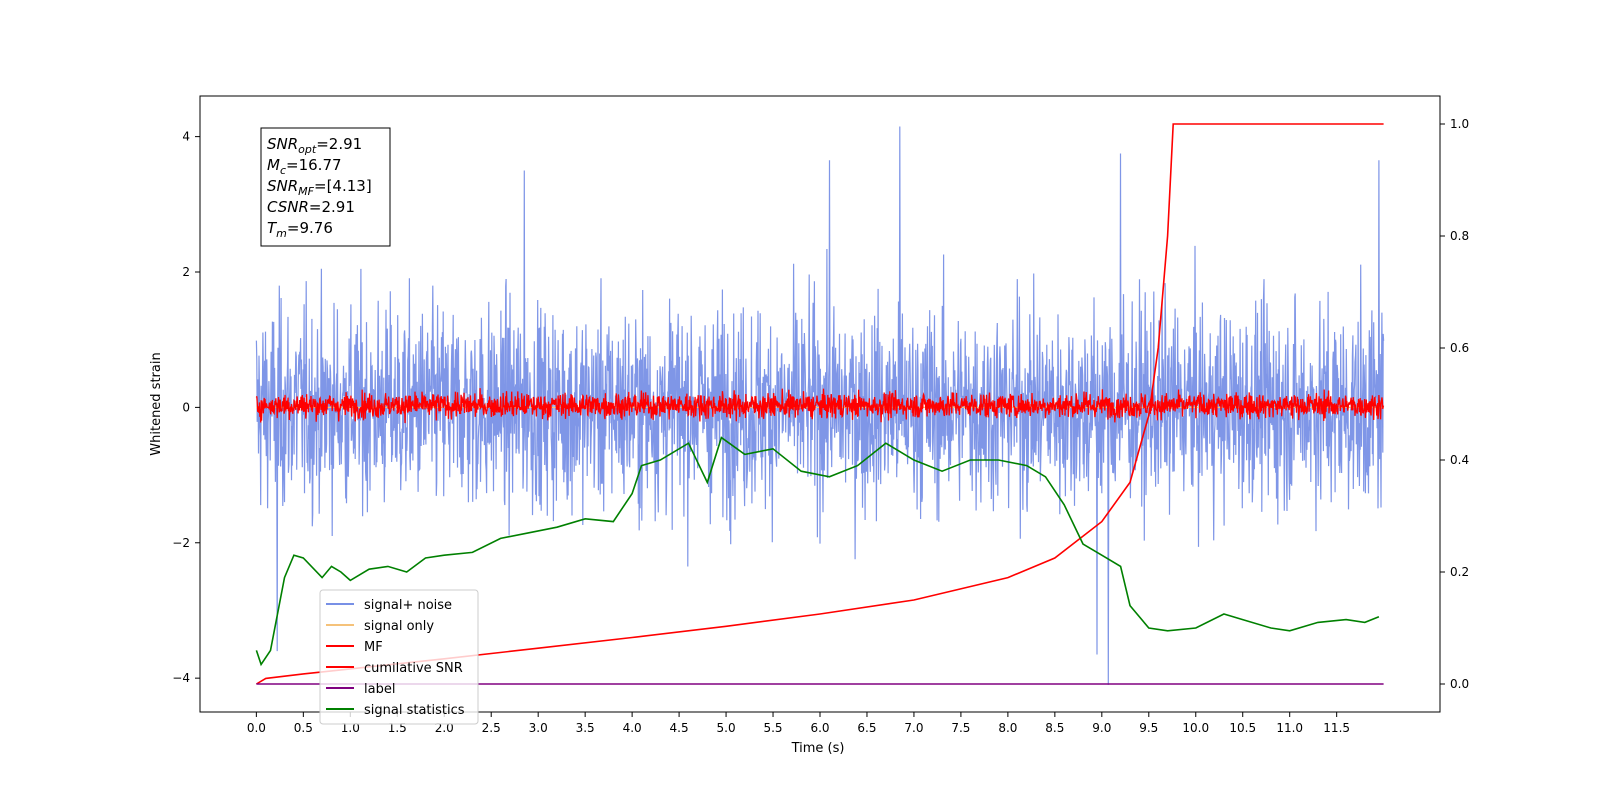 Image resolution: width=1600 pixels, height=800 pixels. I want to click on legend-label: MF, so click(373, 647).